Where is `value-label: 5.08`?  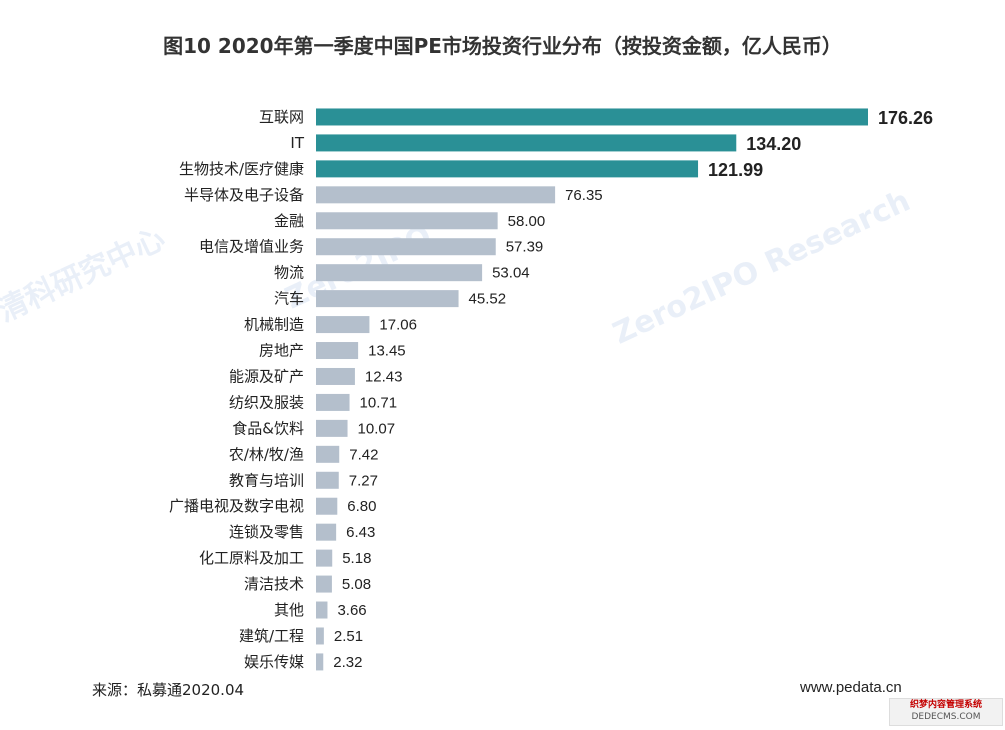
value-label: 5.08 is located at coordinates (356, 584).